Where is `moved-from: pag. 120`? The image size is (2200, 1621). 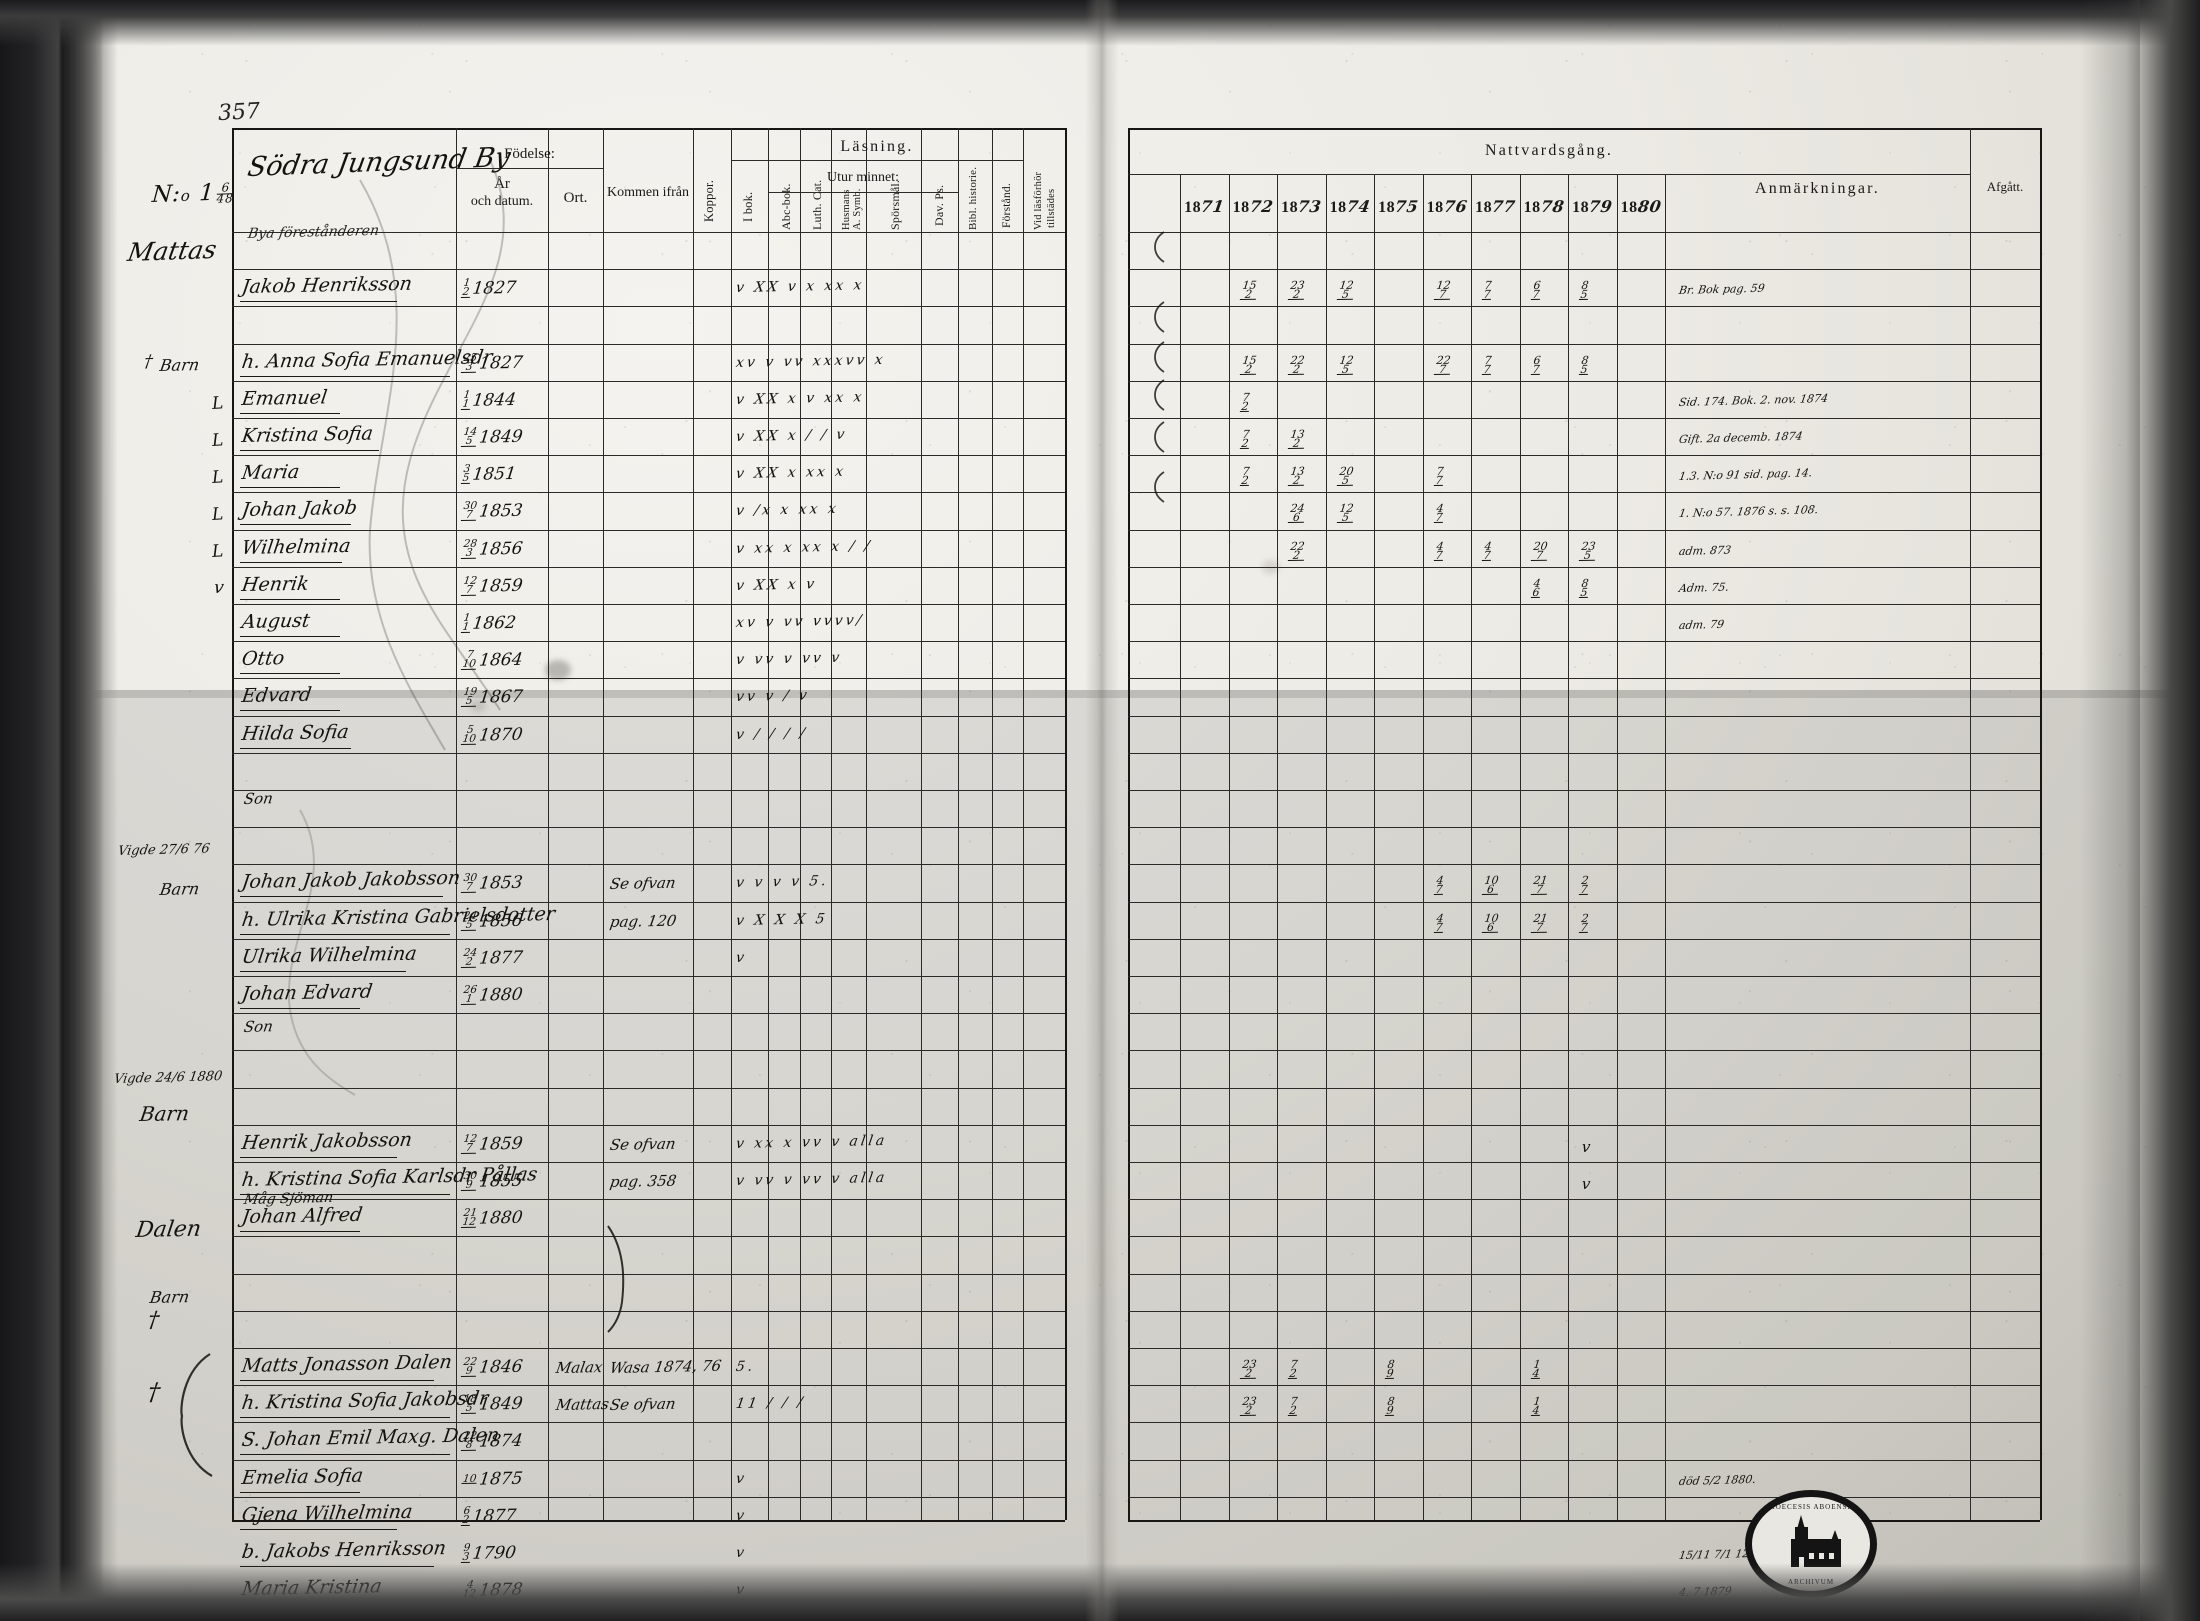 moved-from: pag. 120 is located at coordinates (643, 921).